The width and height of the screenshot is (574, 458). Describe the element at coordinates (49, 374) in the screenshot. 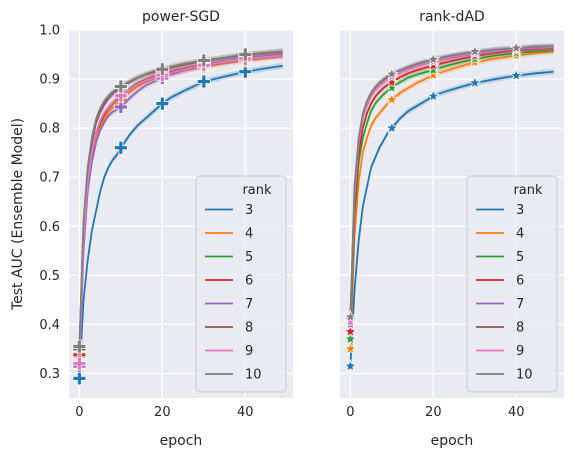

I see `y-tick-label: 0.3` at that location.